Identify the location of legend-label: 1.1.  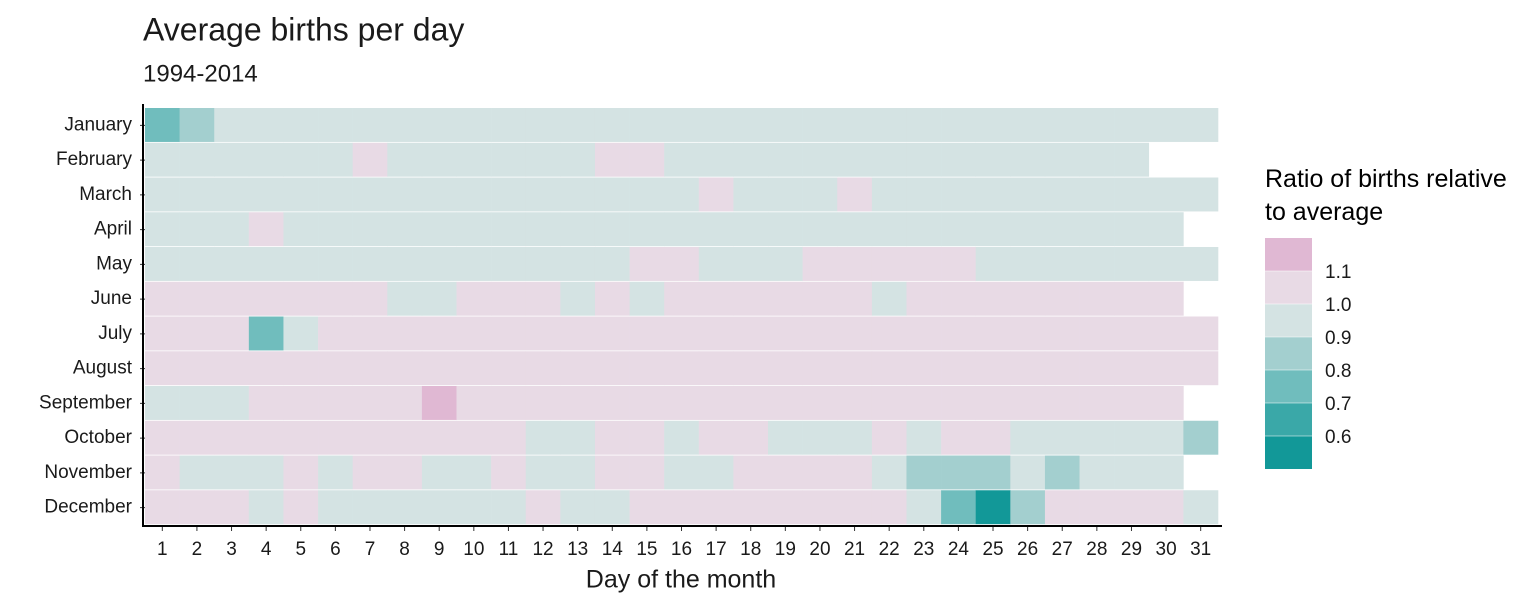
(1338, 272).